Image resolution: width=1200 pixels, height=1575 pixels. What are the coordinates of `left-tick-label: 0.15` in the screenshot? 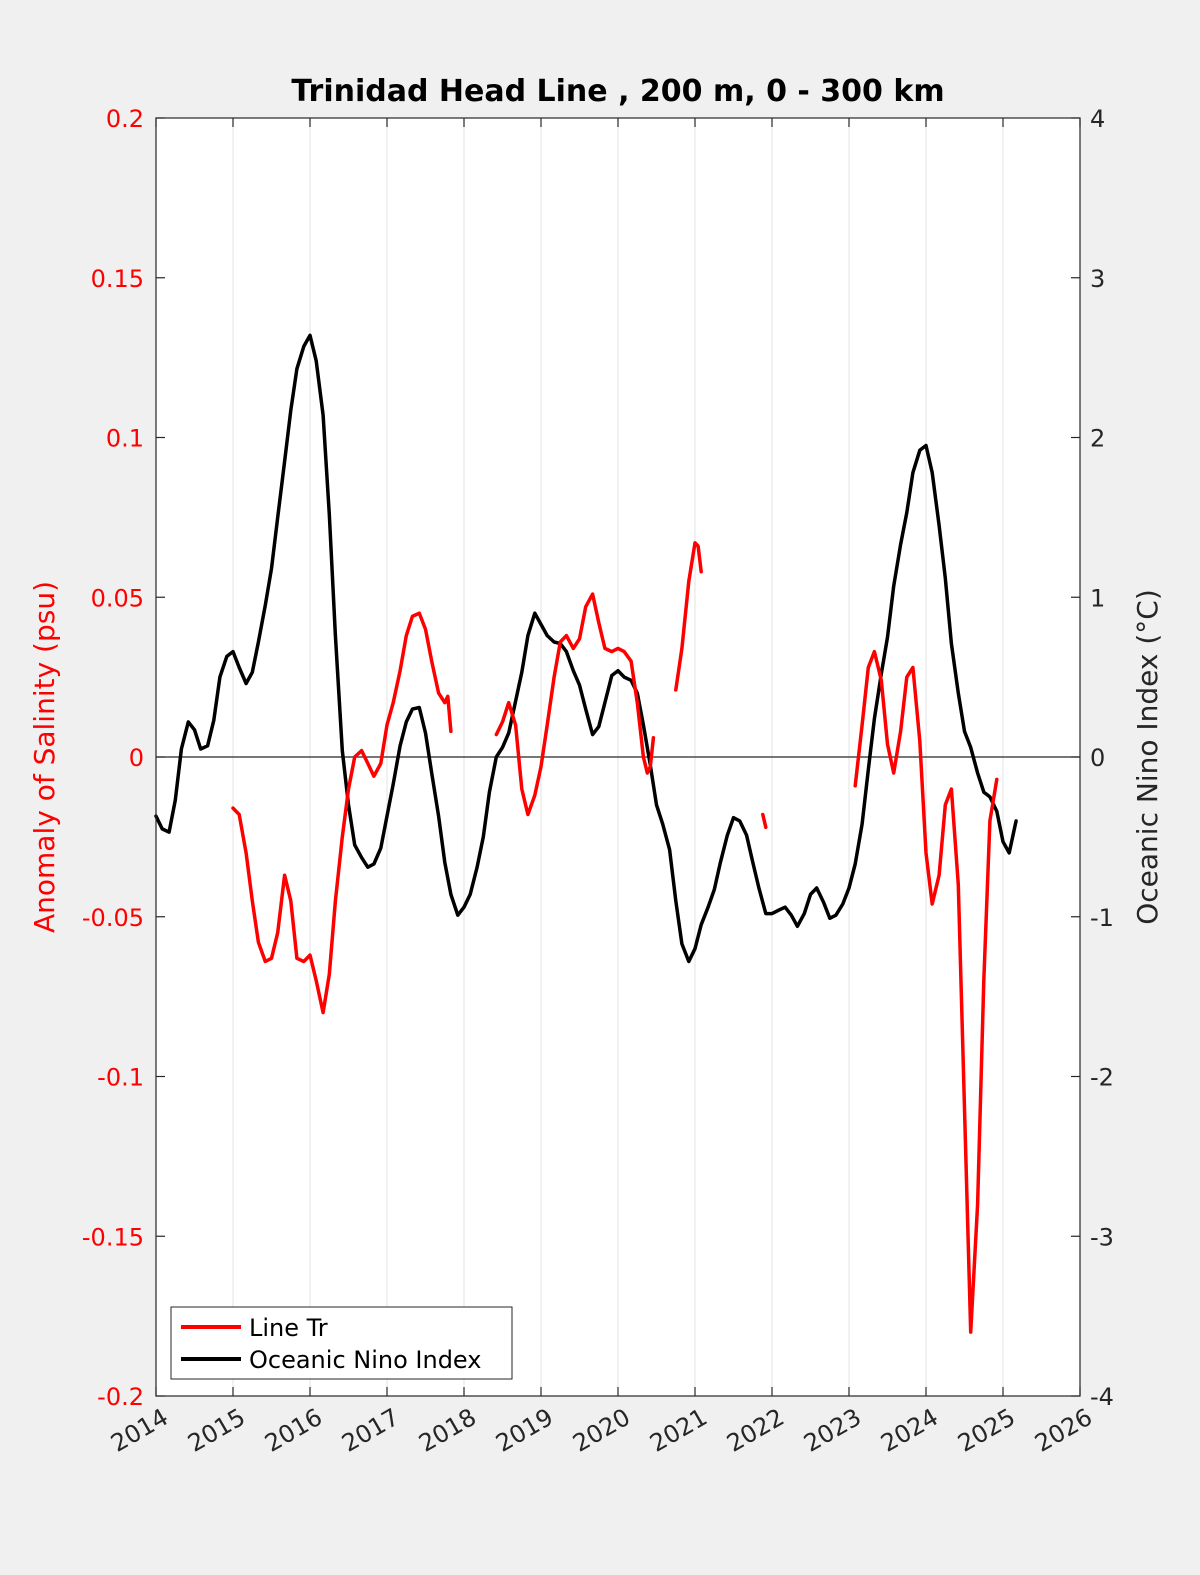 It's located at (117, 279).